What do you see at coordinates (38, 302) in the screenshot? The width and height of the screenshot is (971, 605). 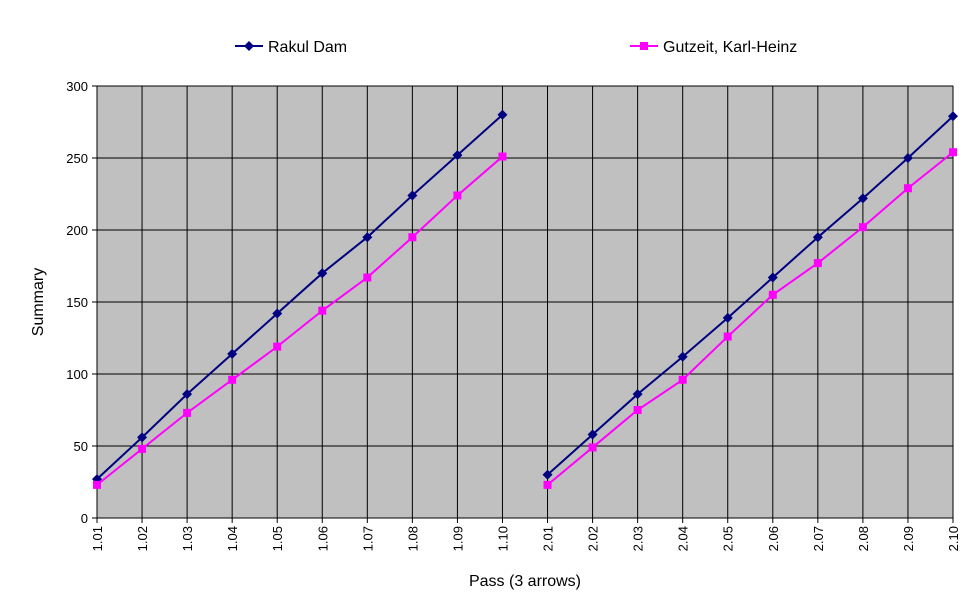 I see `y-axis-label: Summary` at bounding box center [38, 302].